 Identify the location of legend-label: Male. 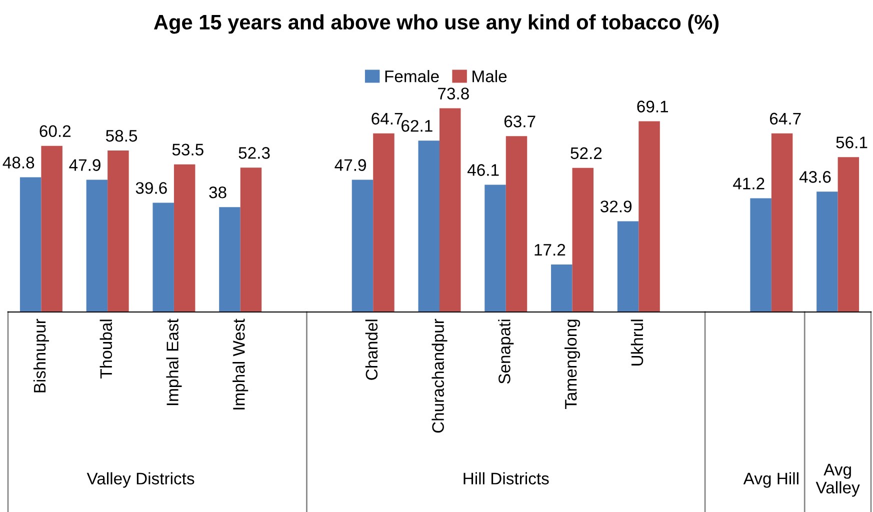
(489, 76).